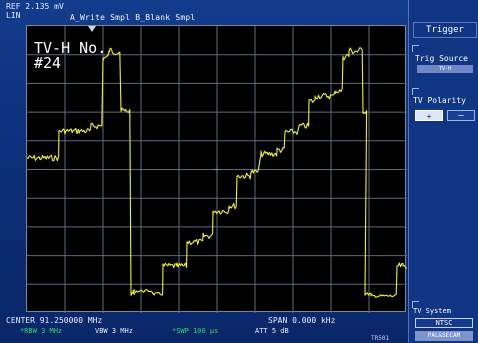 The width and height of the screenshot is (478, 343). Describe the element at coordinates (35, 6) in the screenshot. I see `reference-level: REF 2.135 mV` at that location.